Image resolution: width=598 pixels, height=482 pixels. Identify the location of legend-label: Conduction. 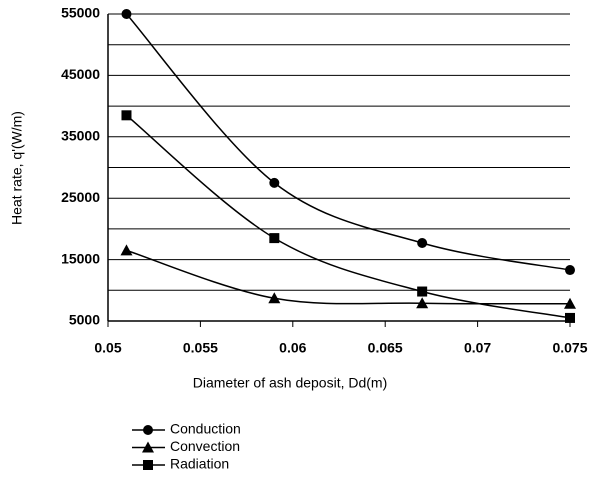
(205, 429).